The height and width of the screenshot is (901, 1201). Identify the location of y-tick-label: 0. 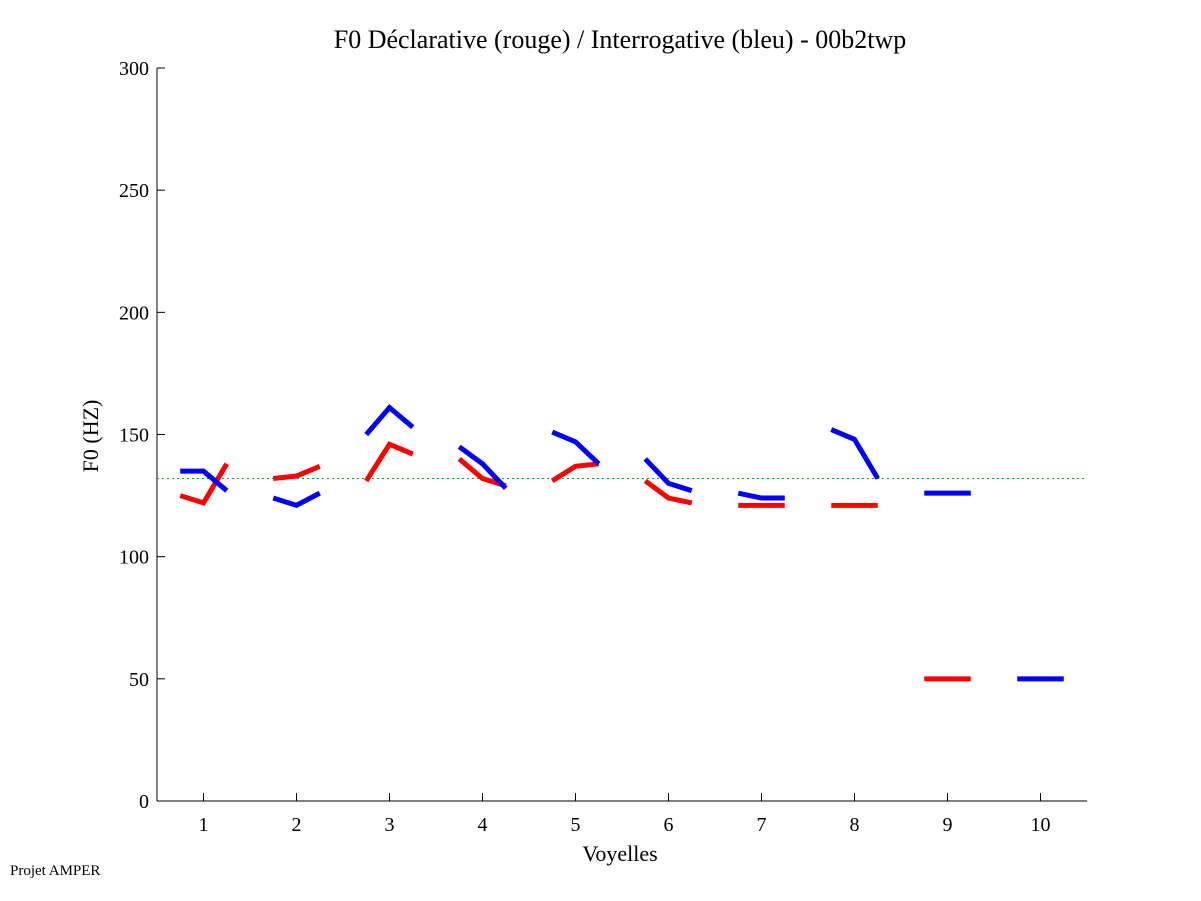
(144, 802).